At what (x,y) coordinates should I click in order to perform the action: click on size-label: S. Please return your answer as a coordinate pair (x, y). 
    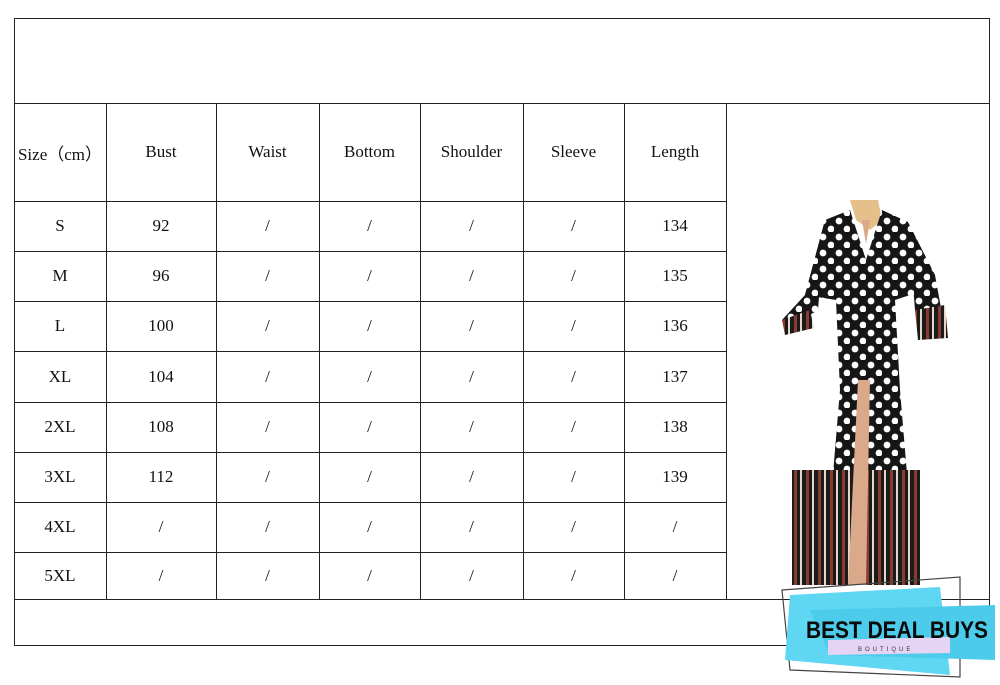
    Looking at the image, I should click on (60, 225).